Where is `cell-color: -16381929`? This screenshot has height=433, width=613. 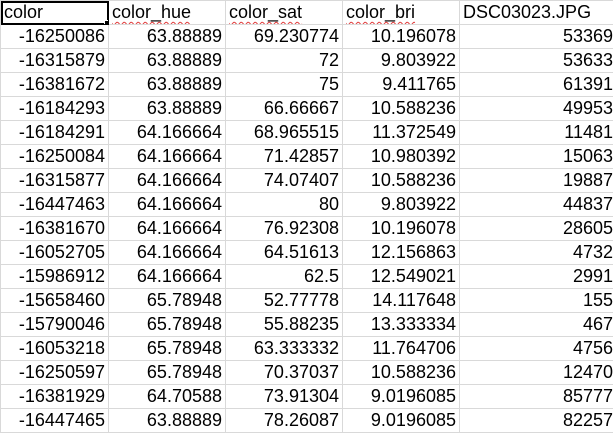 cell-color: -16381929 is located at coordinates (54, 396).